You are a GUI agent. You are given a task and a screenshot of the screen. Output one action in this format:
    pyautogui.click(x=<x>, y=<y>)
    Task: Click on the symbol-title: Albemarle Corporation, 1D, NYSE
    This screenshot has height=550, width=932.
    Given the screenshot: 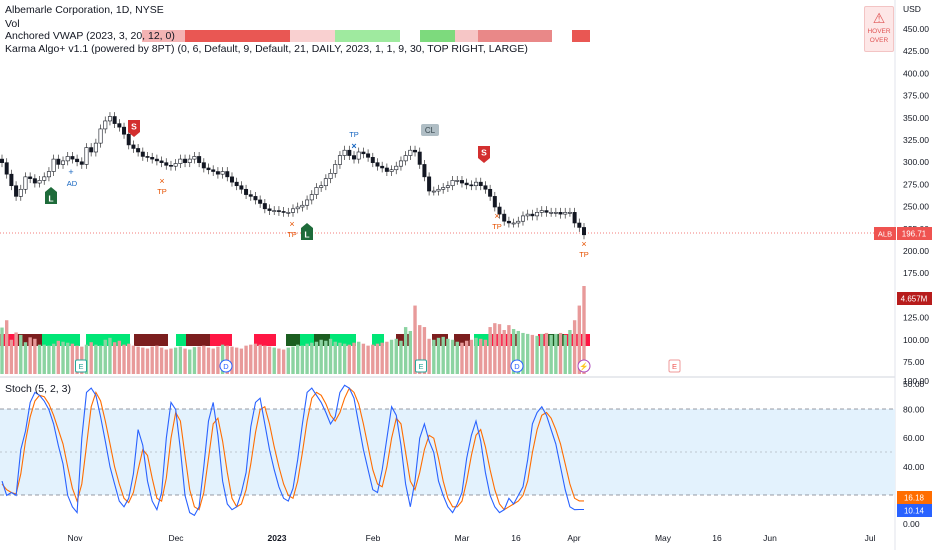 What is the action you would take?
    pyautogui.click(x=84, y=10)
    